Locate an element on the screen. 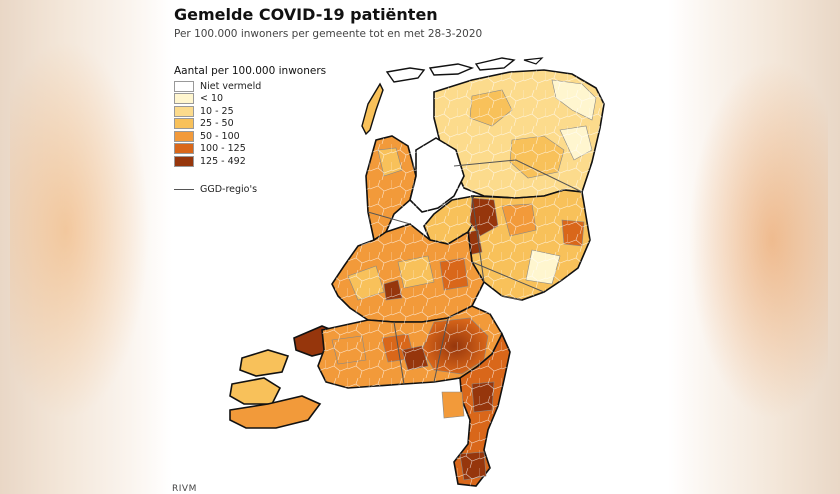  legend-item-niet-vermeld: Niet vermeld is located at coordinates (217, 86).